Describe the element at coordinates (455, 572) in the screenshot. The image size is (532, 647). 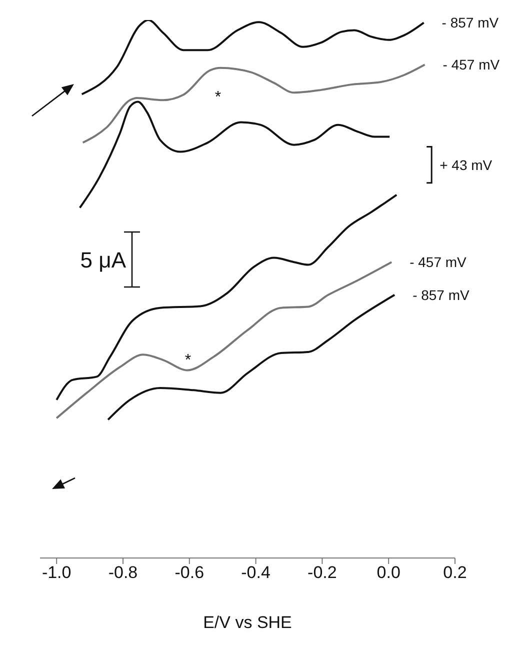
I see `x-tick-label: 0.2` at that location.